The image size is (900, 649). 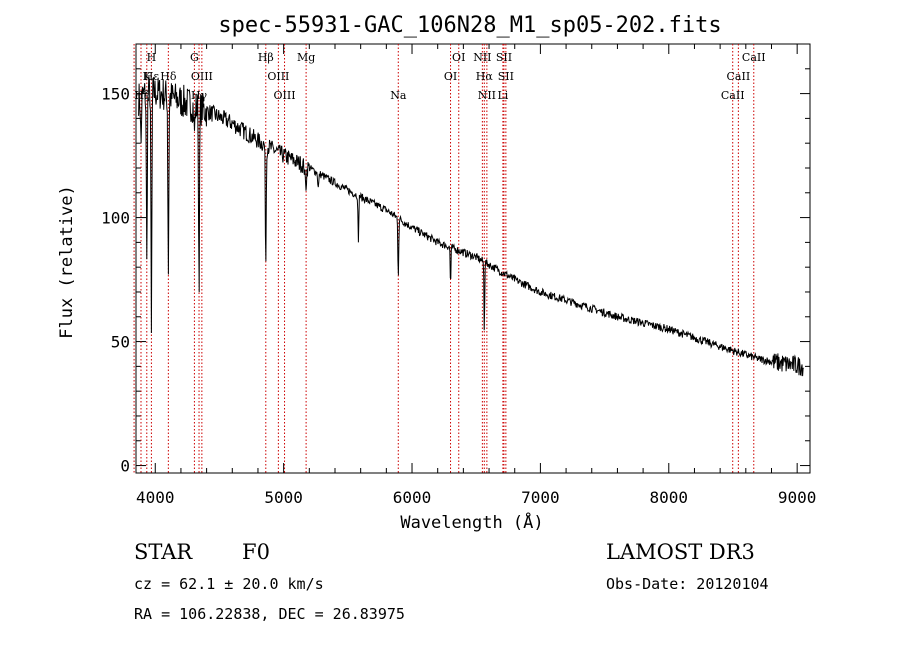 What do you see at coordinates (152, 57) in the screenshot?
I see `line-label-h: H` at bounding box center [152, 57].